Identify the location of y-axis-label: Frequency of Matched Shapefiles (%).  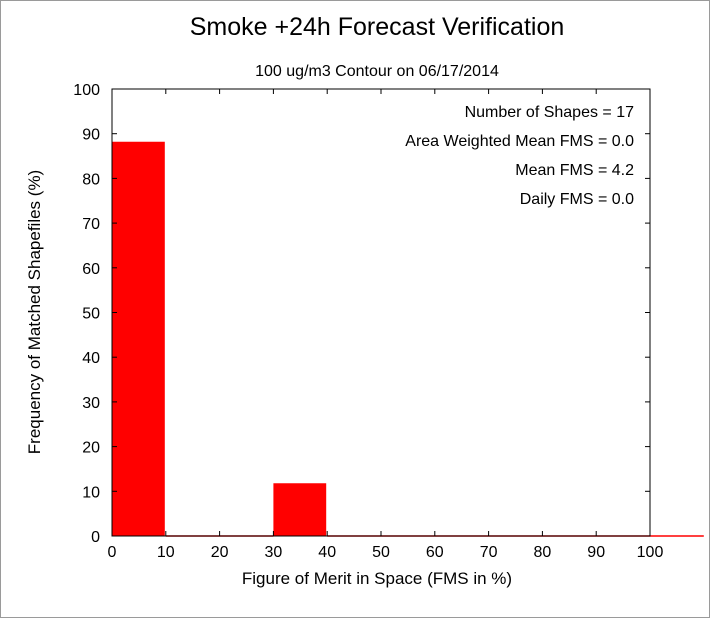
(34, 312).